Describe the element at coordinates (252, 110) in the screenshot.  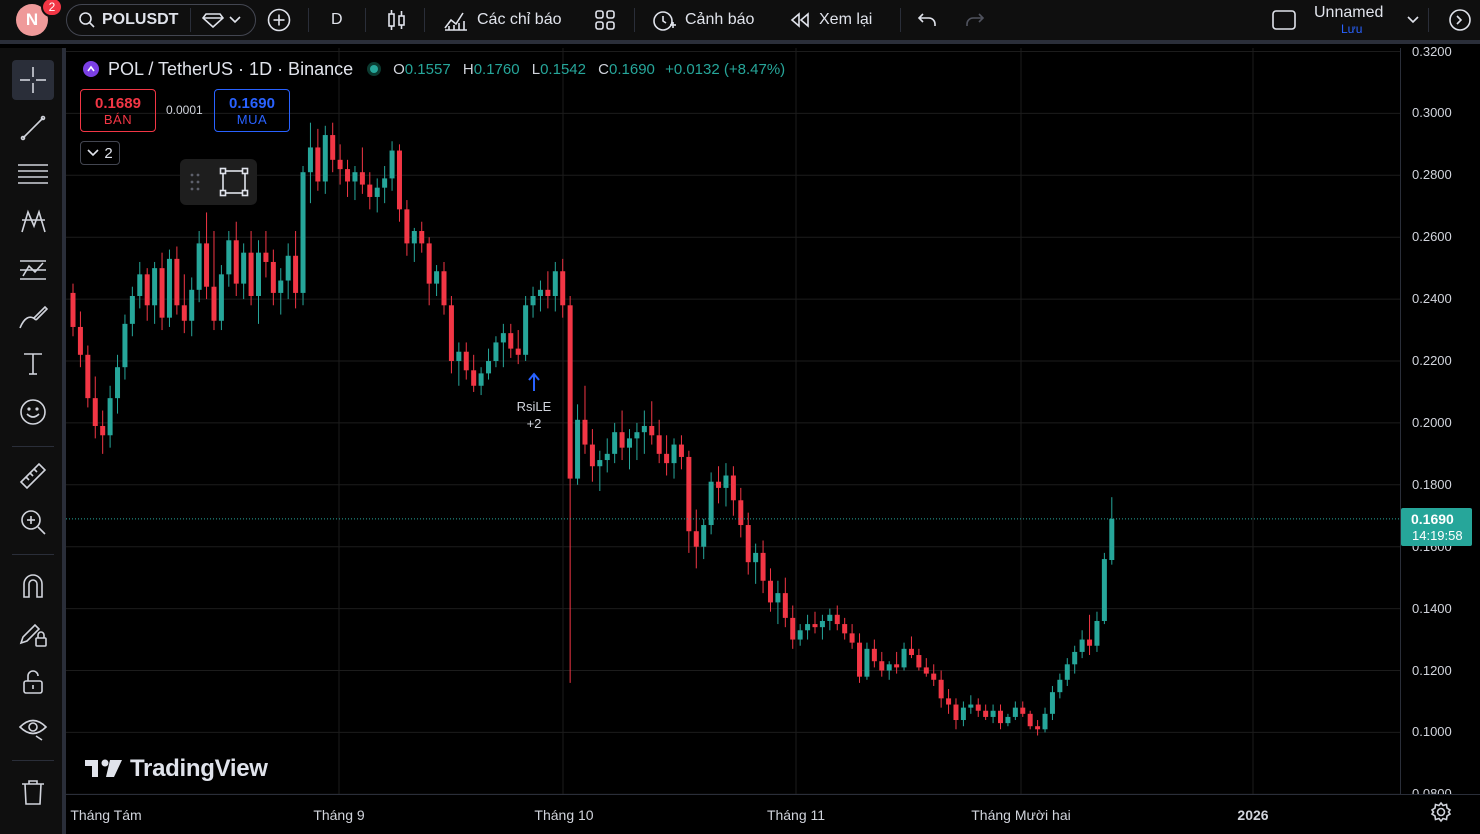
I see `buy-button: 0.1690 MUA` at that location.